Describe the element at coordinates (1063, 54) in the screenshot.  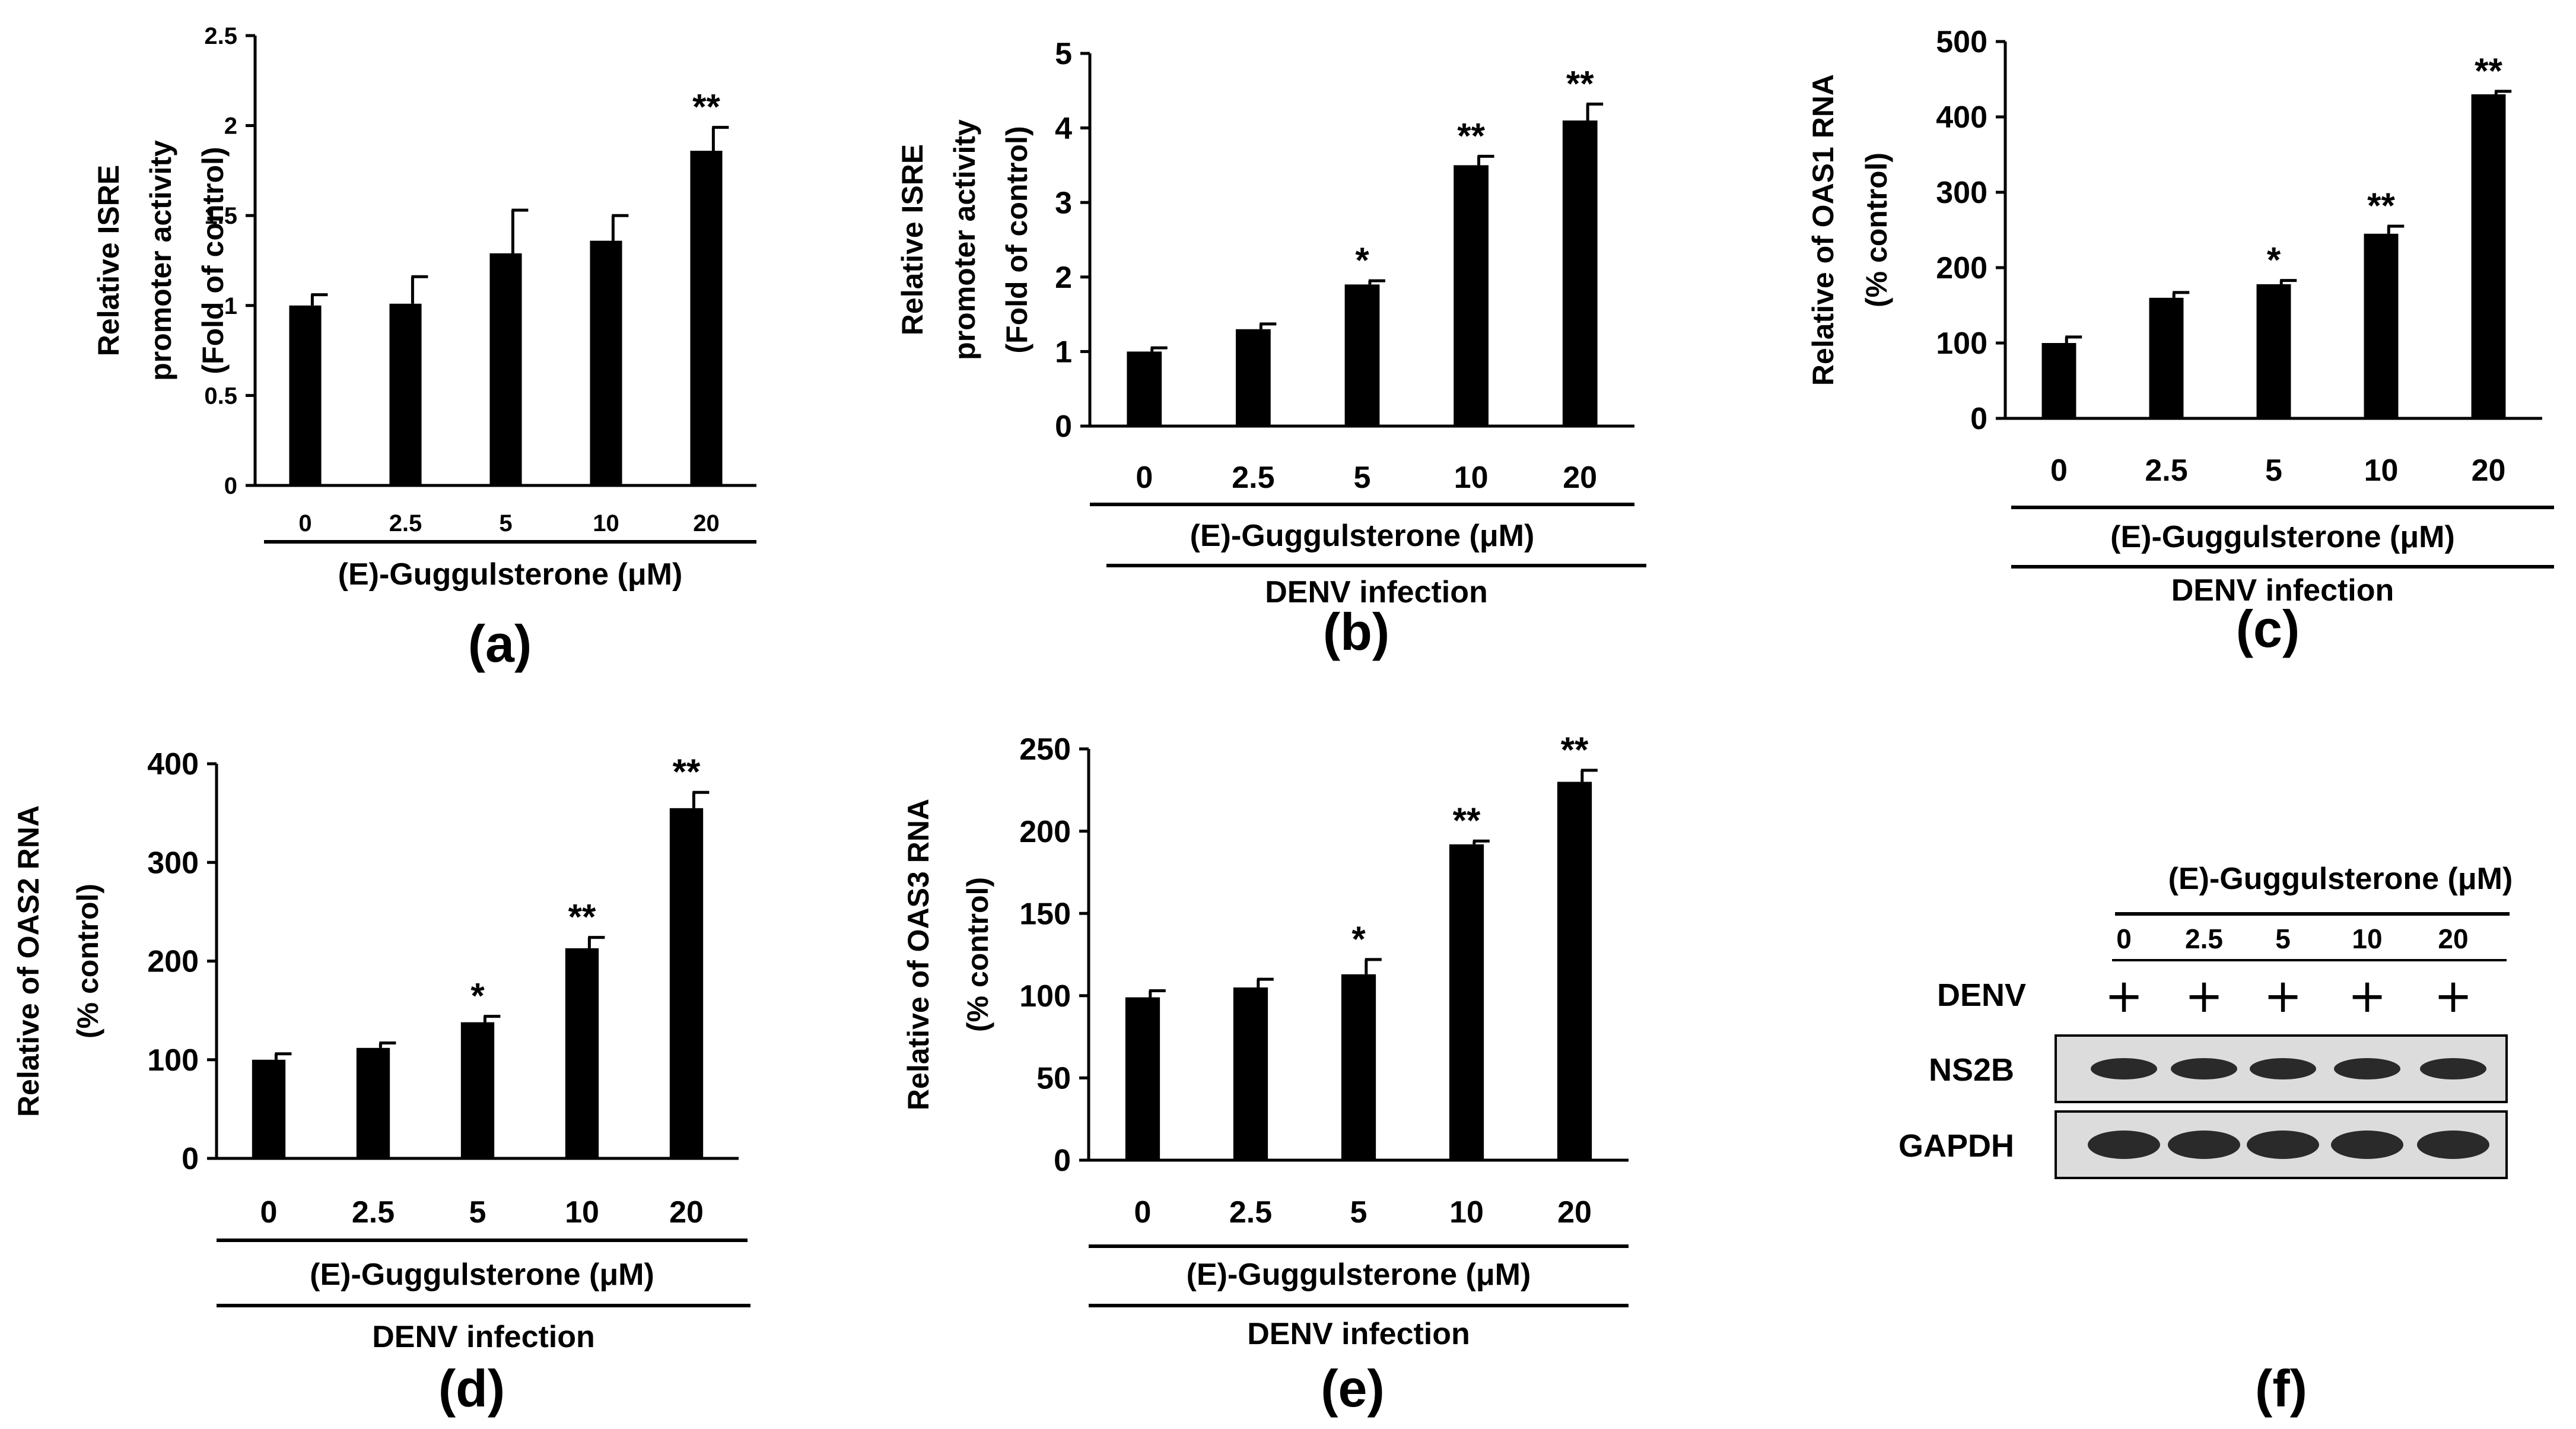
I see `y-tick-label: 5` at that location.